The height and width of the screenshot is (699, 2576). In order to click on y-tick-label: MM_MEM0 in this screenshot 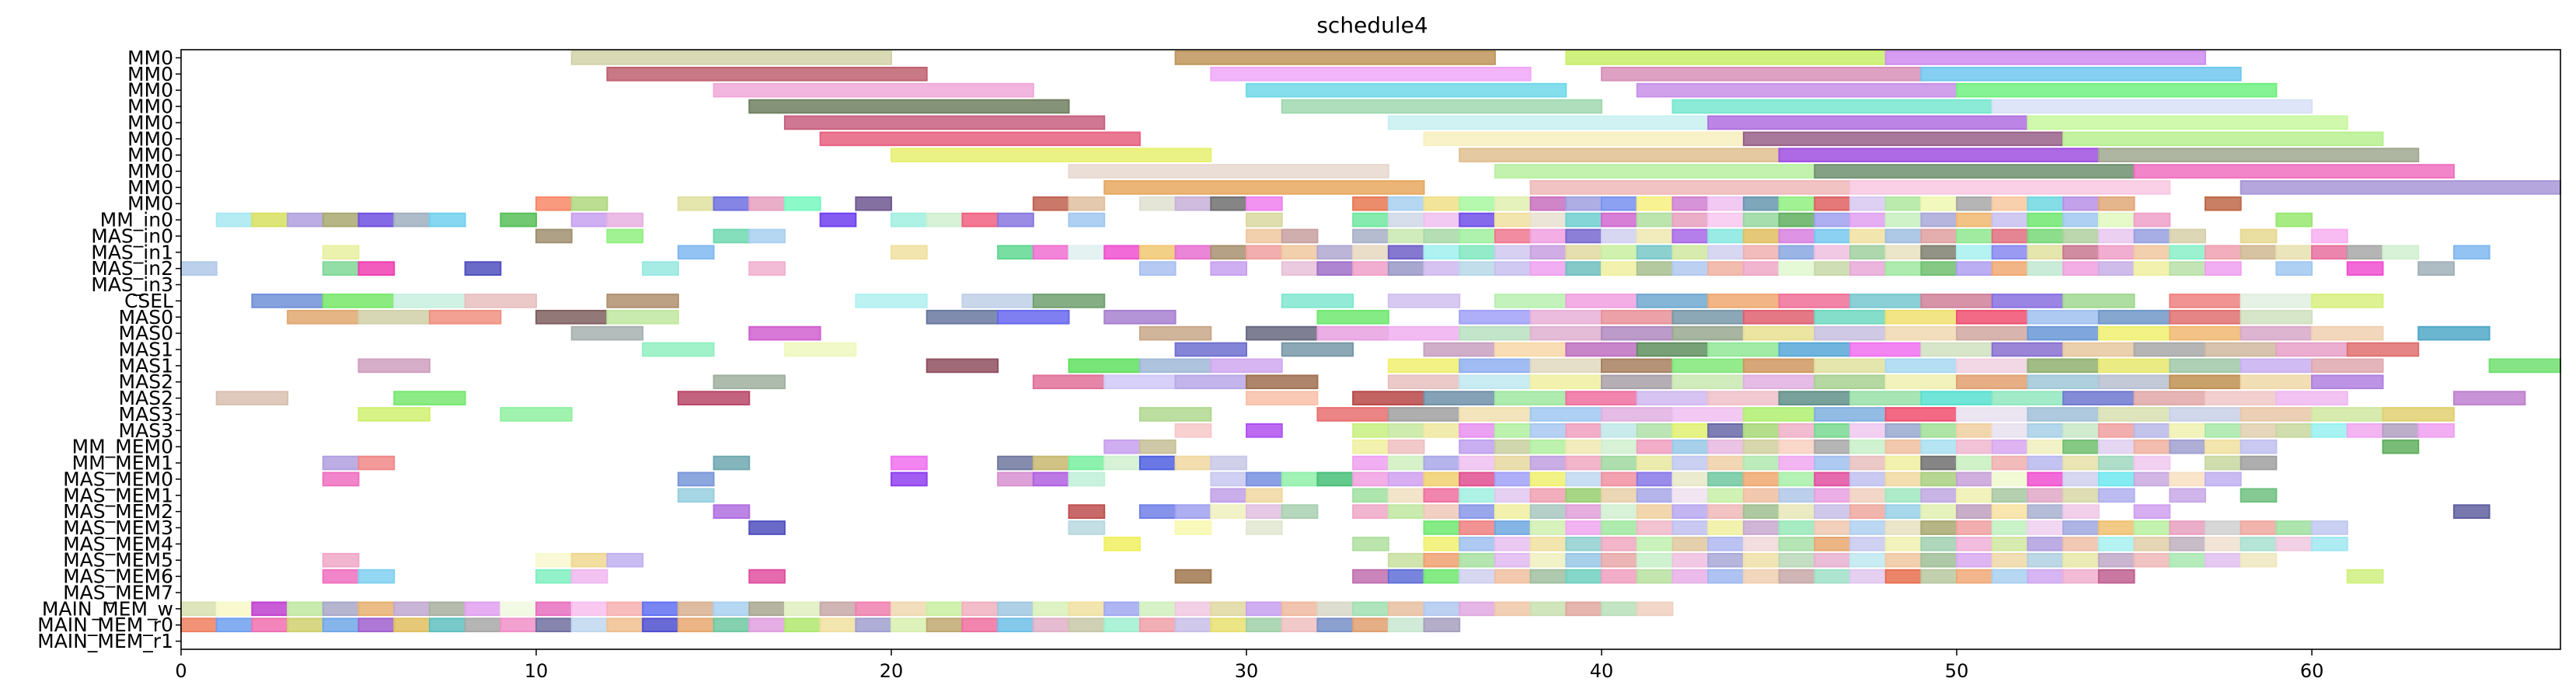, I will do `click(122, 447)`.